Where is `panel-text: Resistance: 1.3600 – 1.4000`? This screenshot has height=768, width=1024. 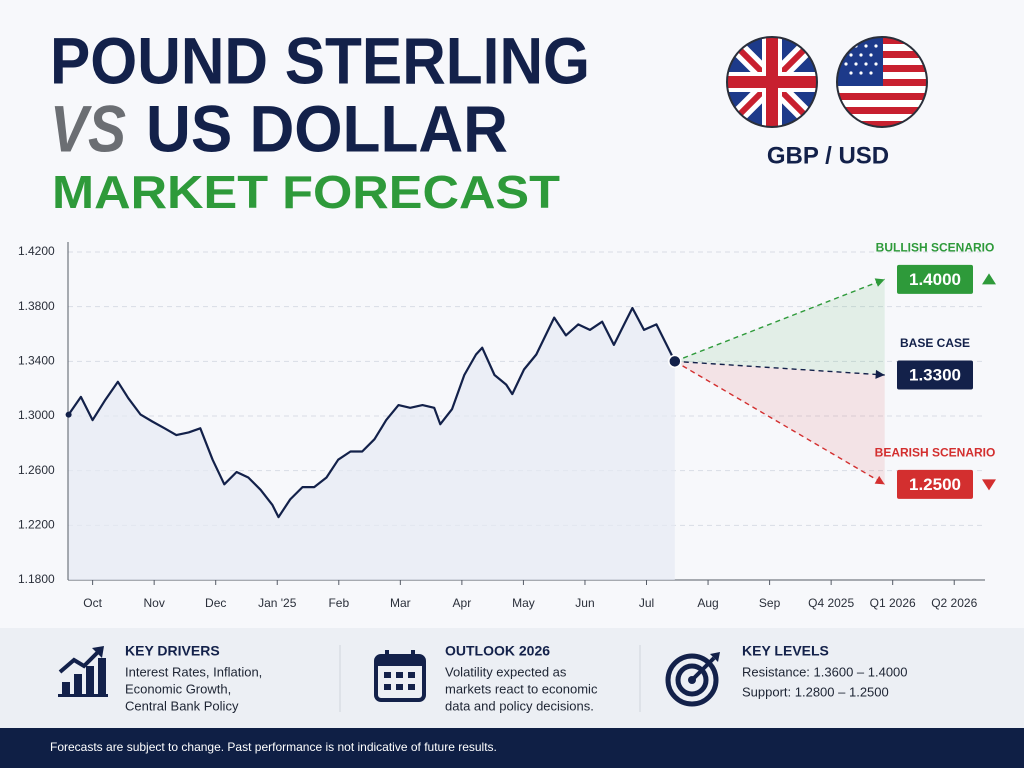
panel-text: Resistance: 1.3600 – 1.4000 is located at coordinates (825, 671).